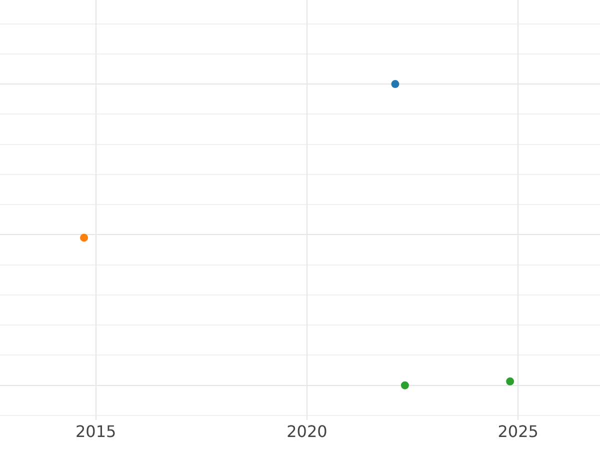  What do you see at coordinates (307, 431) in the screenshot?
I see `x-tick-label: 2020` at bounding box center [307, 431].